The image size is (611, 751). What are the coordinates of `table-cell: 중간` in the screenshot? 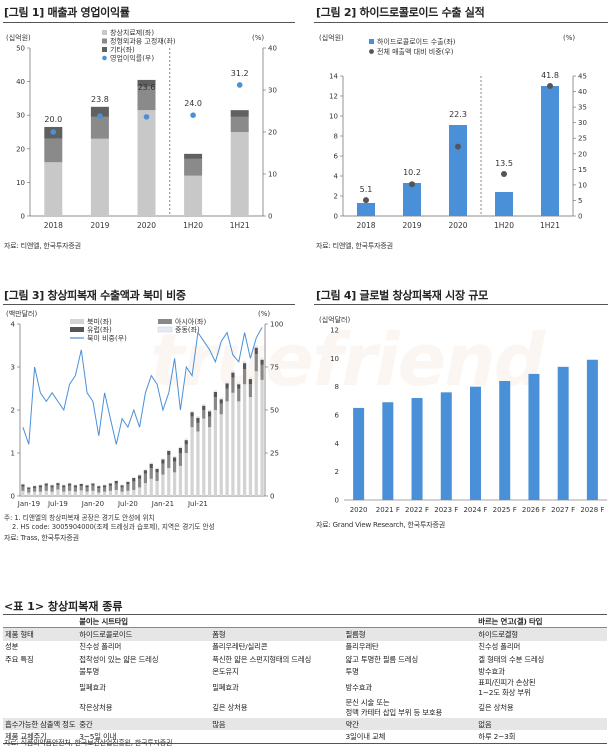 It's located at (144, 724).